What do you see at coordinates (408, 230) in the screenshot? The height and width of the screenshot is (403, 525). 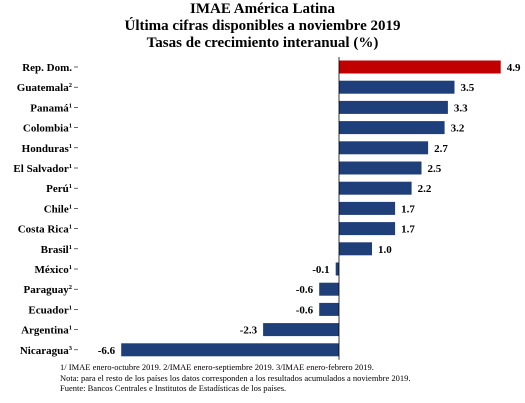 I see `value-label-8: 1.7` at bounding box center [408, 230].